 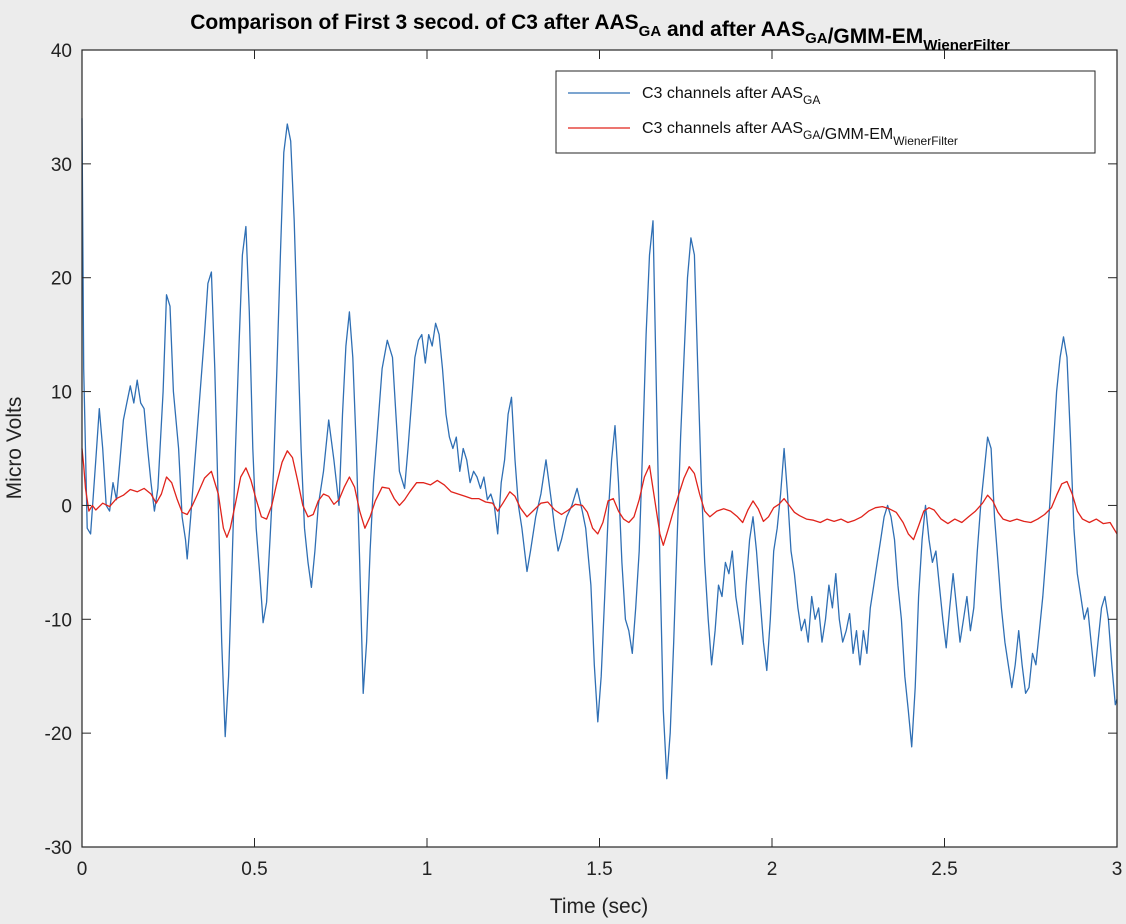 I want to click on x-tick-label: 2, so click(x=772, y=869).